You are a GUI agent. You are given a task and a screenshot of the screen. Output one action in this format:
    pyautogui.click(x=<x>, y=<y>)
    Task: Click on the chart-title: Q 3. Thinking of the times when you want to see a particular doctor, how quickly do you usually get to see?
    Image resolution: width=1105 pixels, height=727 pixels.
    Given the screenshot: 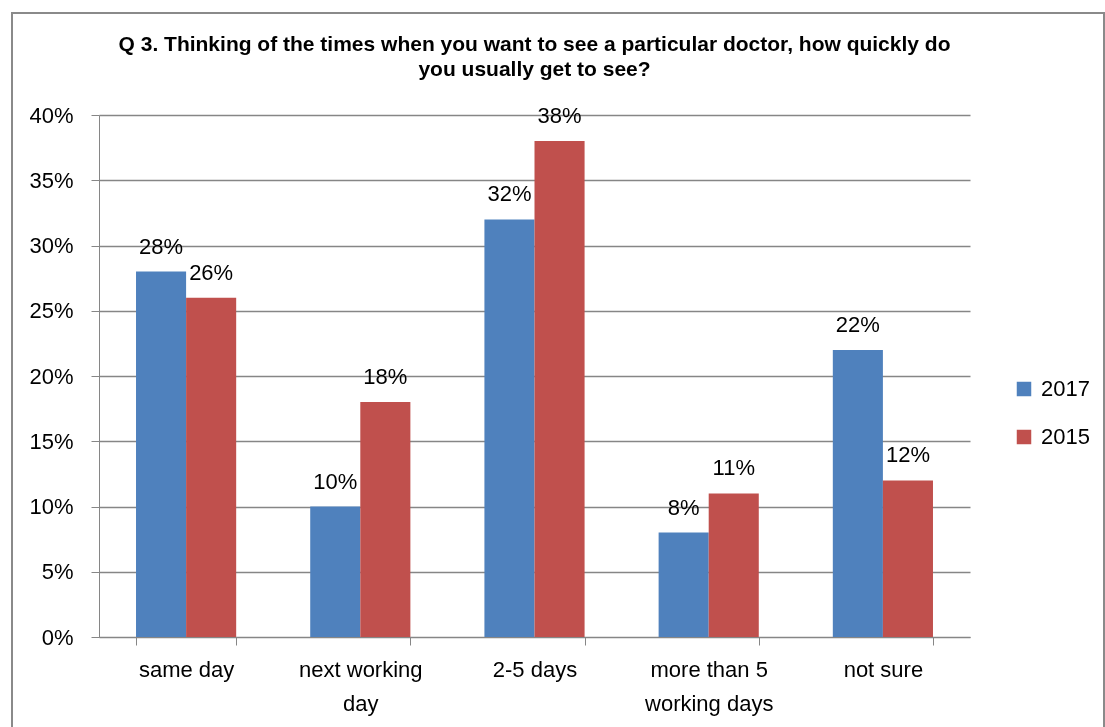 What is the action you would take?
    pyautogui.click(x=534, y=56)
    